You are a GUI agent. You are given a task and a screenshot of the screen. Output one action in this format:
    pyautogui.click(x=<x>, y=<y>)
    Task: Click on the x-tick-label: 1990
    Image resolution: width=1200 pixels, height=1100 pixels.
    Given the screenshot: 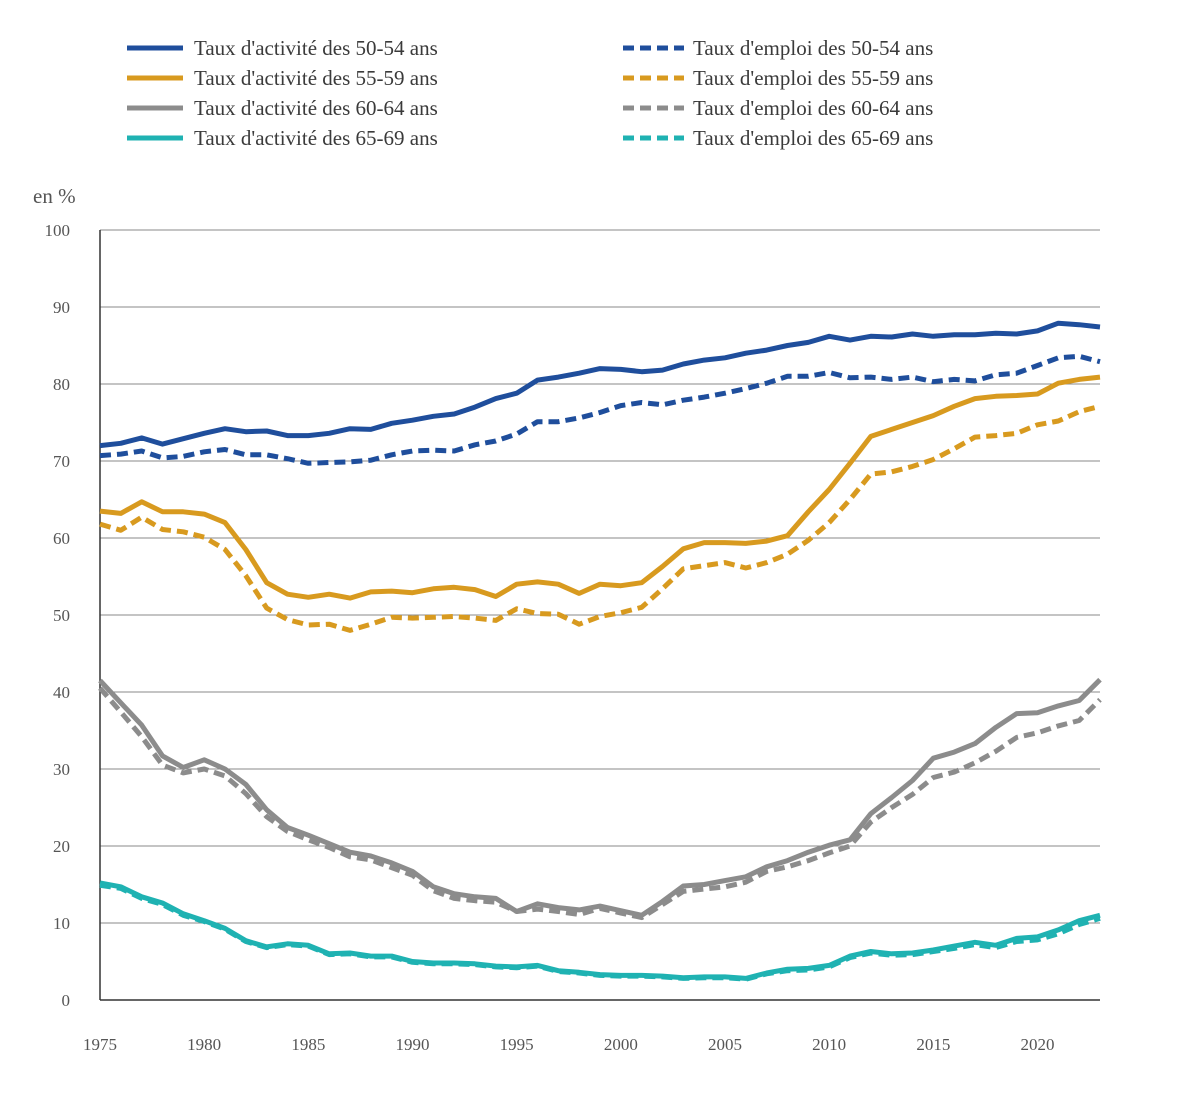 What is the action you would take?
    pyautogui.click(x=413, y=1044)
    